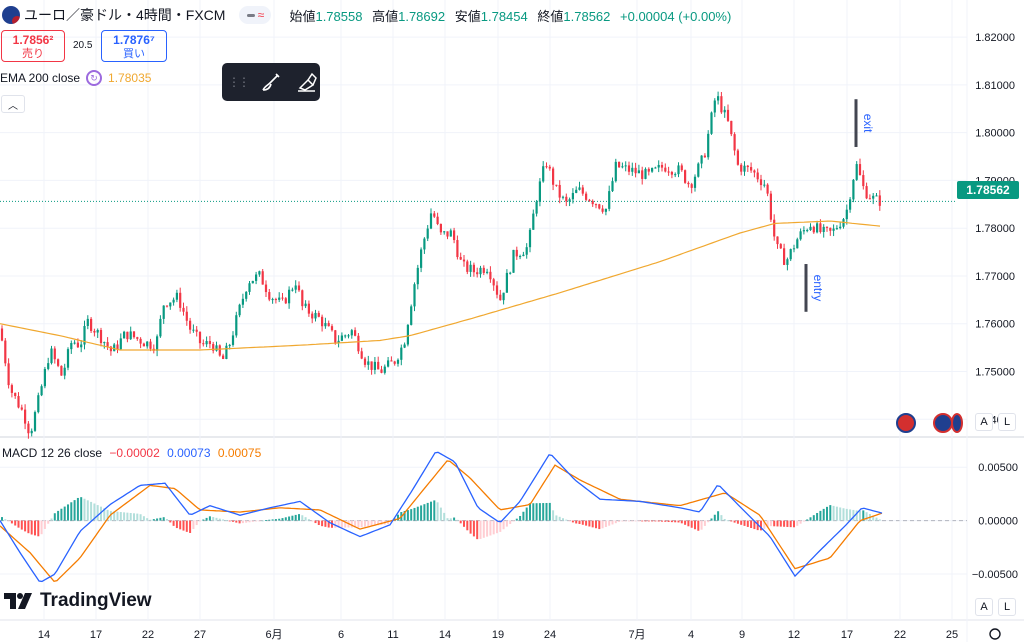 The width and height of the screenshot is (1024, 642). Describe the element at coordinates (307, 82) in the screenshot. I see `highlighter-tool-button` at that location.